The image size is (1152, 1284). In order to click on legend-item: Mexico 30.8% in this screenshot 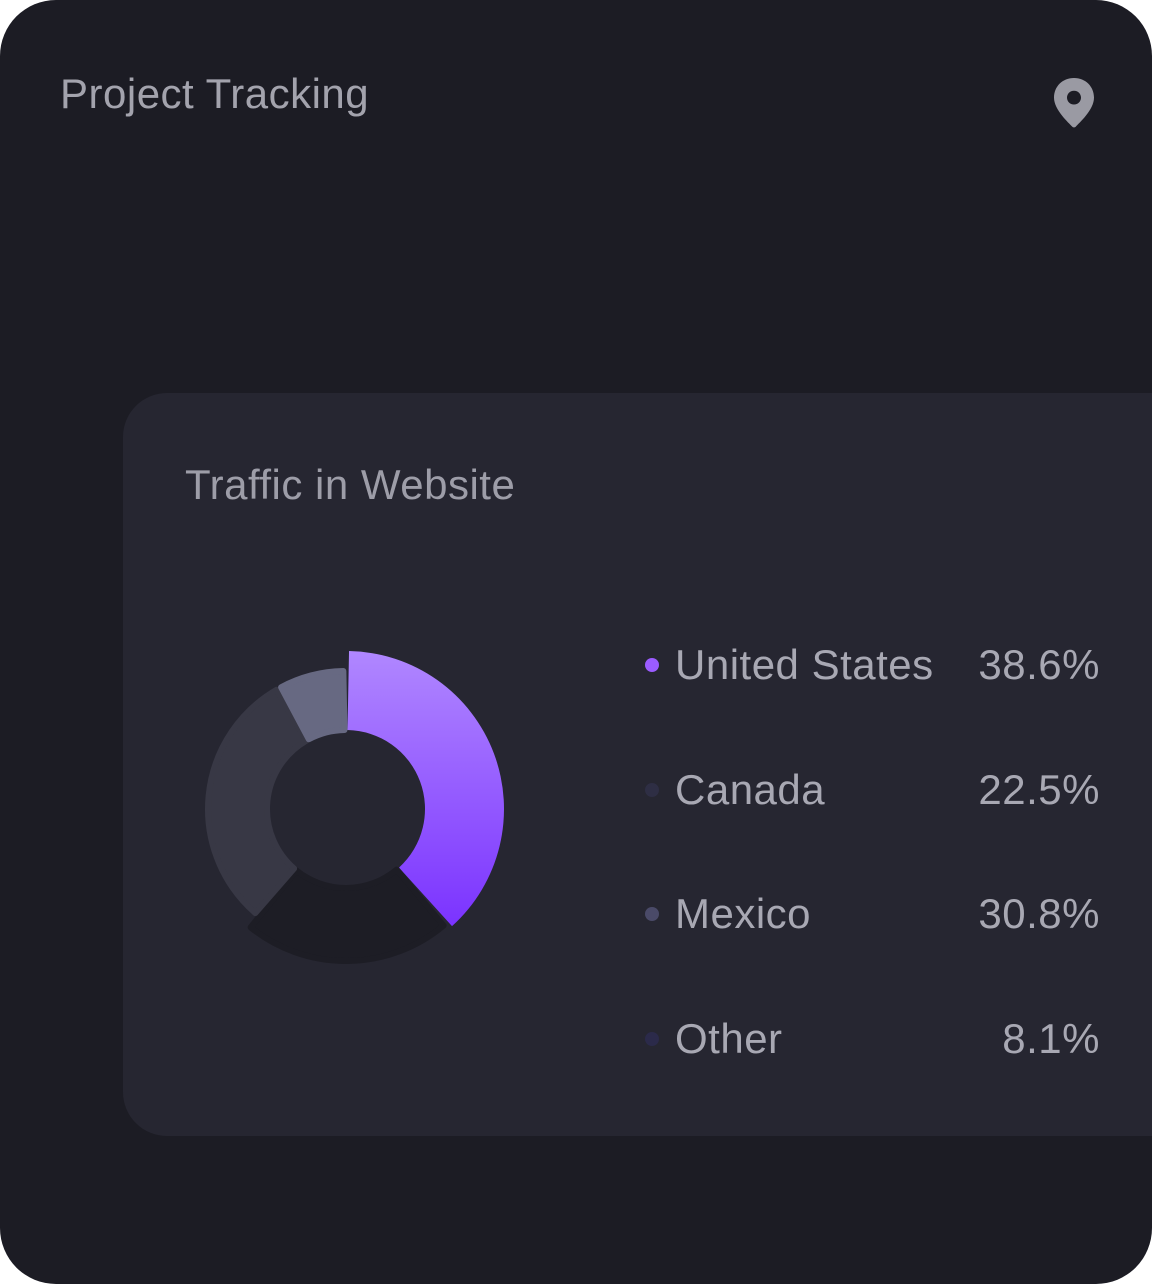, I will do `click(873, 914)`.